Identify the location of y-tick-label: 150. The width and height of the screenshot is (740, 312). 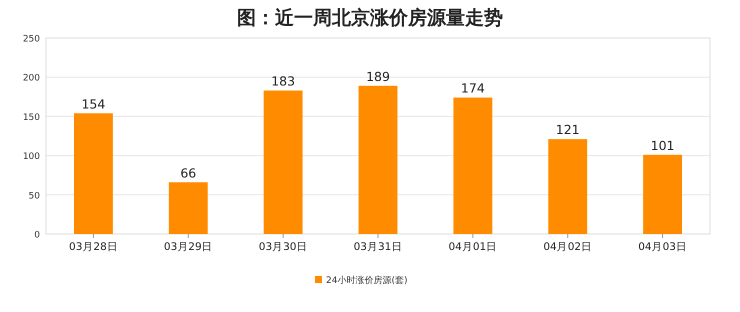
(31, 117).